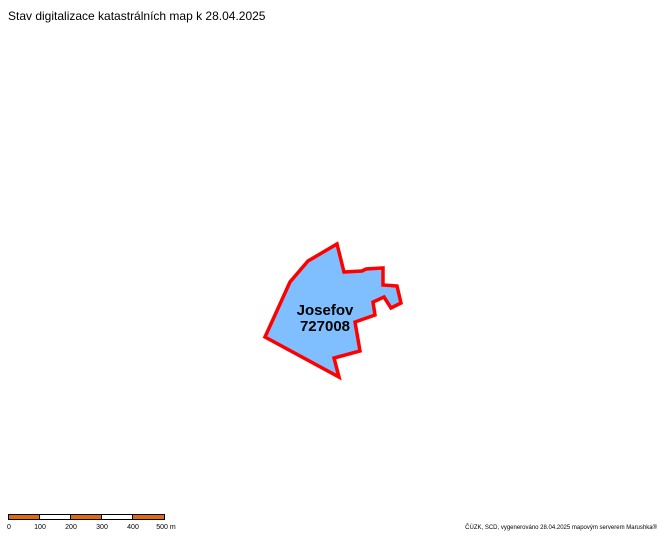 Image resolution: width=665 pixels, height=540 pixels. What do you see at coordinates (40, 527) in the screenshot?
I see `scale-label: 100` at bounding box center [40, 527].